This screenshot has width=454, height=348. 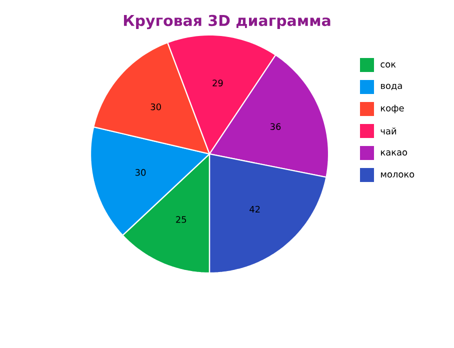 What do you see at coordinates (217, 83) in the screenshot?
I see `data-label: 29` at bounding box center [217, 83].